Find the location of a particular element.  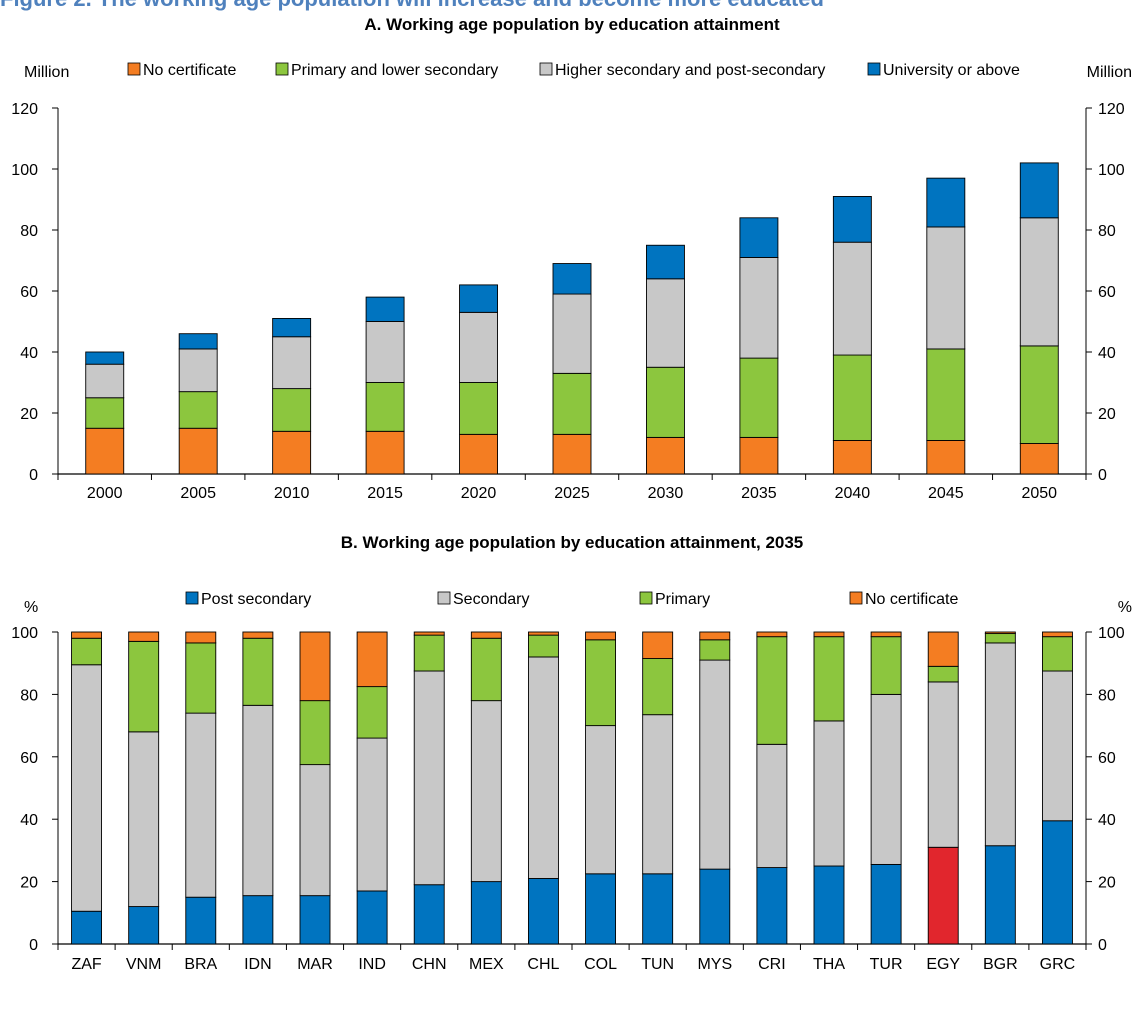

x-tick-label: IDN is located at coordinates (258, 964).